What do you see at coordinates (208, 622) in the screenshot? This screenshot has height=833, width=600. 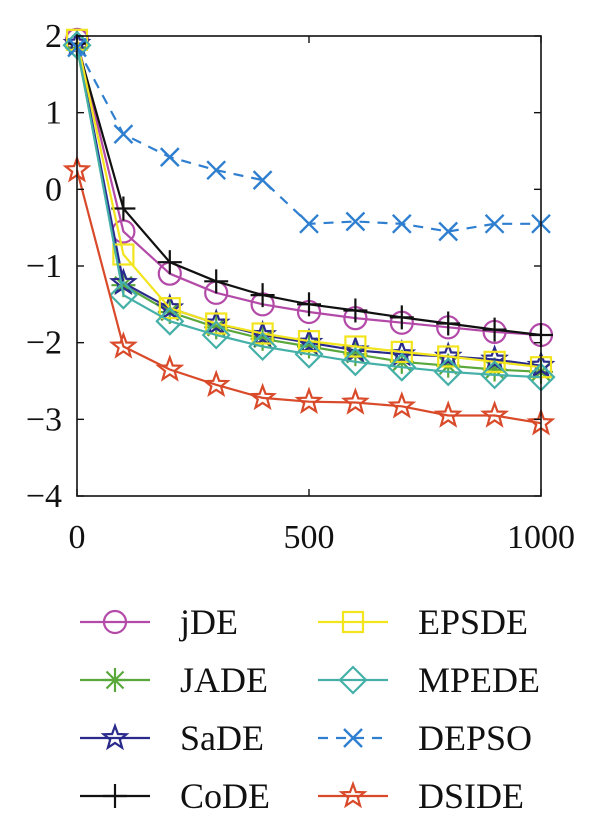 I see `legend-label-jde: jDE` at bounding box center [208, 622].